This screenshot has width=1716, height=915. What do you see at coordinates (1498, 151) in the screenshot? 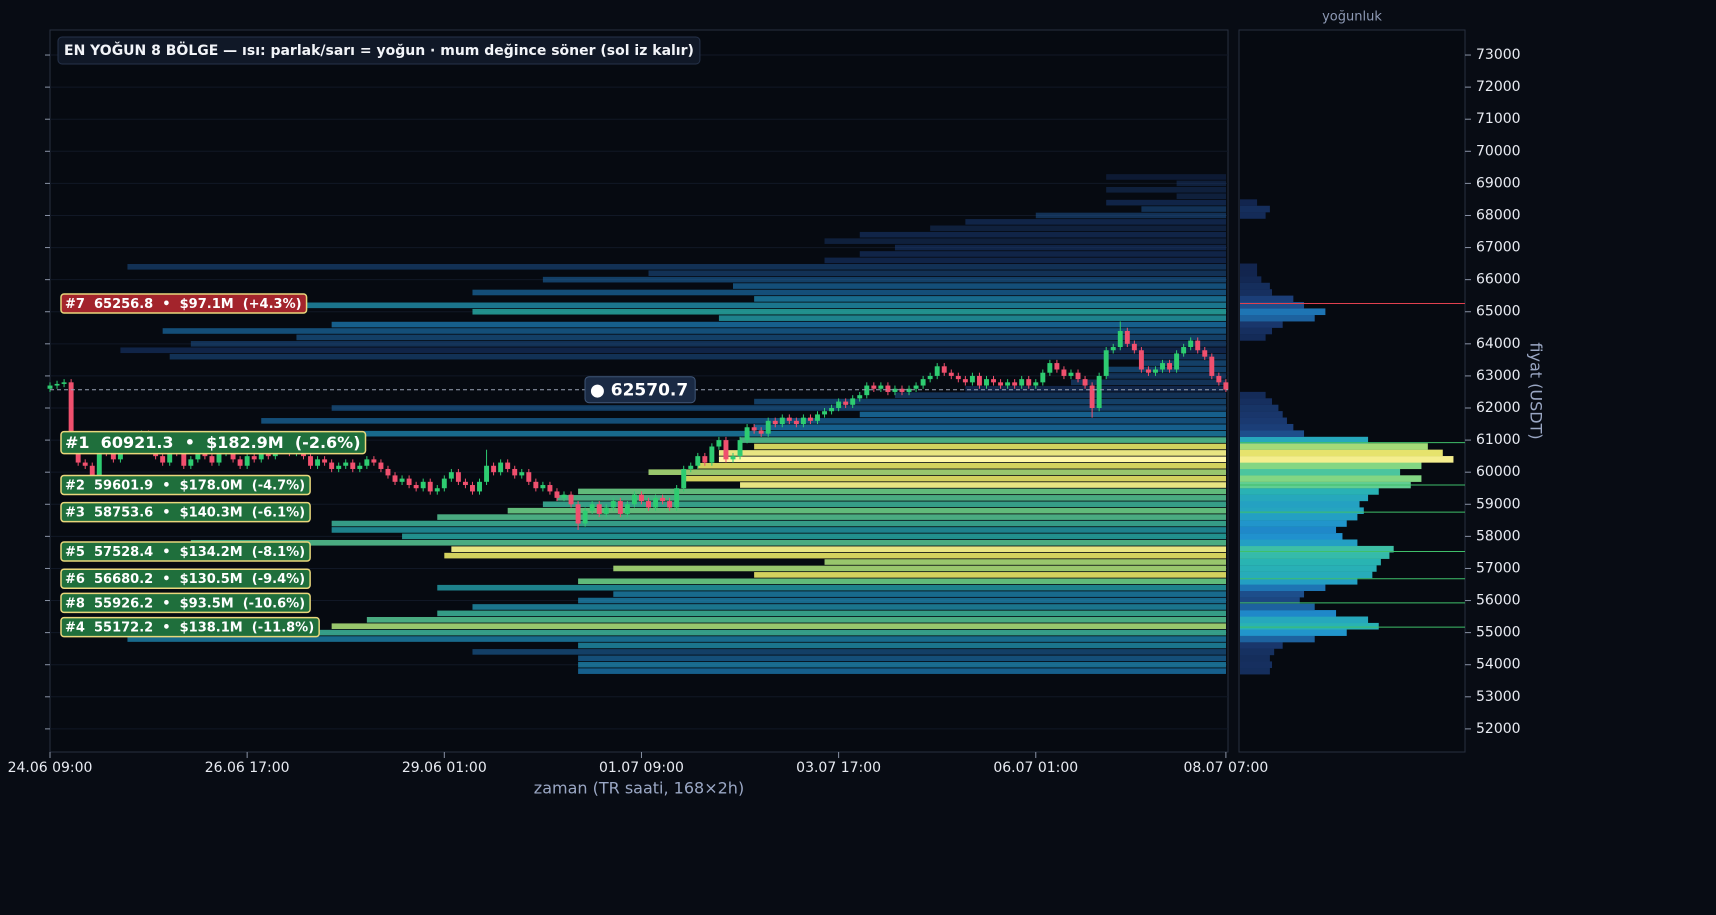
I see `y-tick-label: 70000` at bounding box center [1498, 151].